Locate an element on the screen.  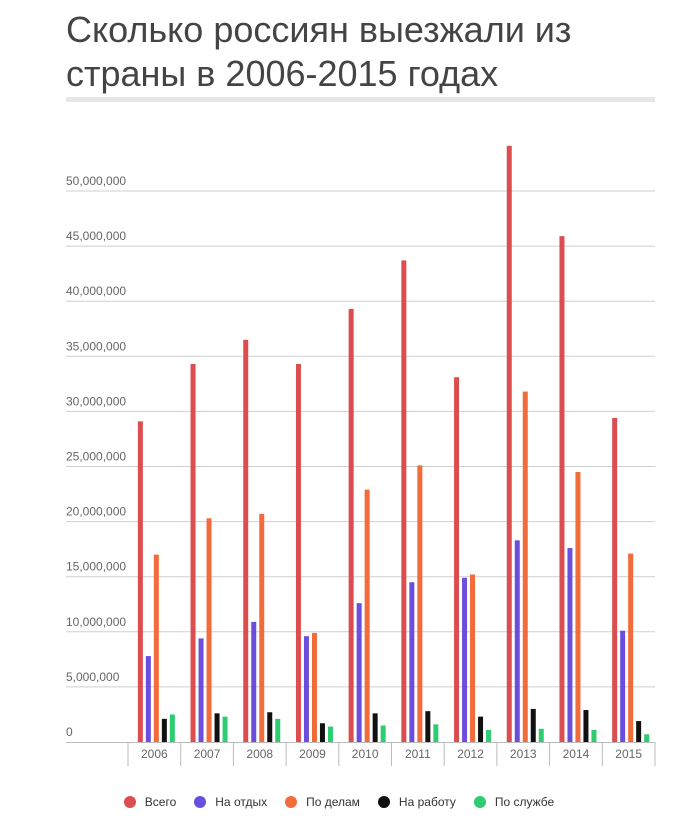
y-tick-label: 25,000,000 is located at coordinates (96, 457).